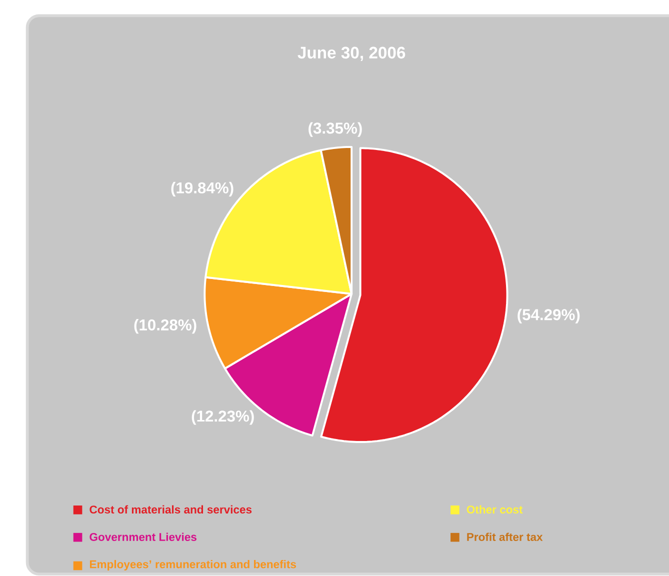  What do you see at coordinates (143, 536) in the screenshot?
I see `legend-label: Government Lievies` at bounding box center [143, 536].